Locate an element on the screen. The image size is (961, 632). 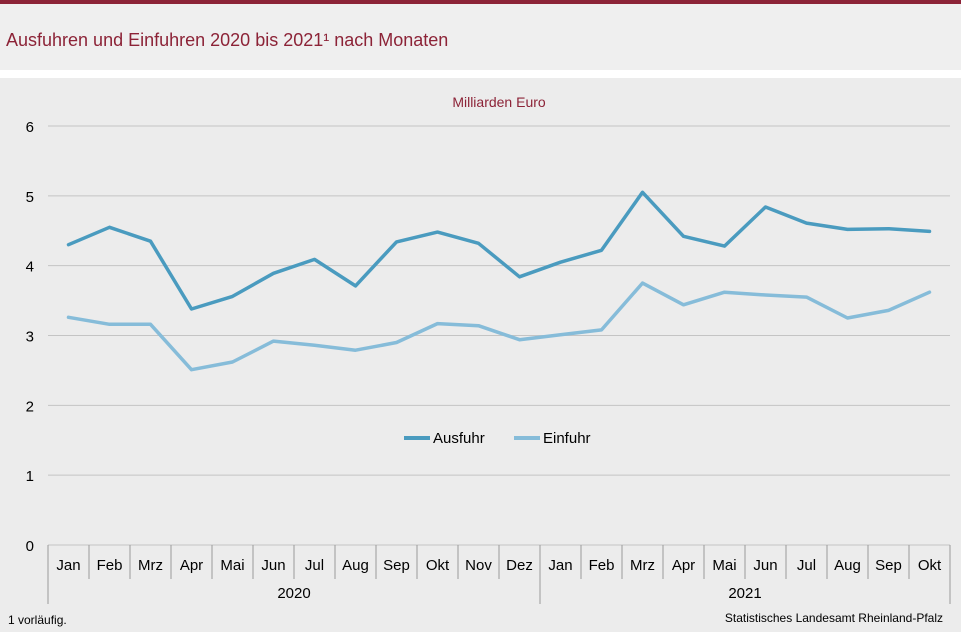
footnote: 1 vorläufig. is located at coordinates (37, 620).